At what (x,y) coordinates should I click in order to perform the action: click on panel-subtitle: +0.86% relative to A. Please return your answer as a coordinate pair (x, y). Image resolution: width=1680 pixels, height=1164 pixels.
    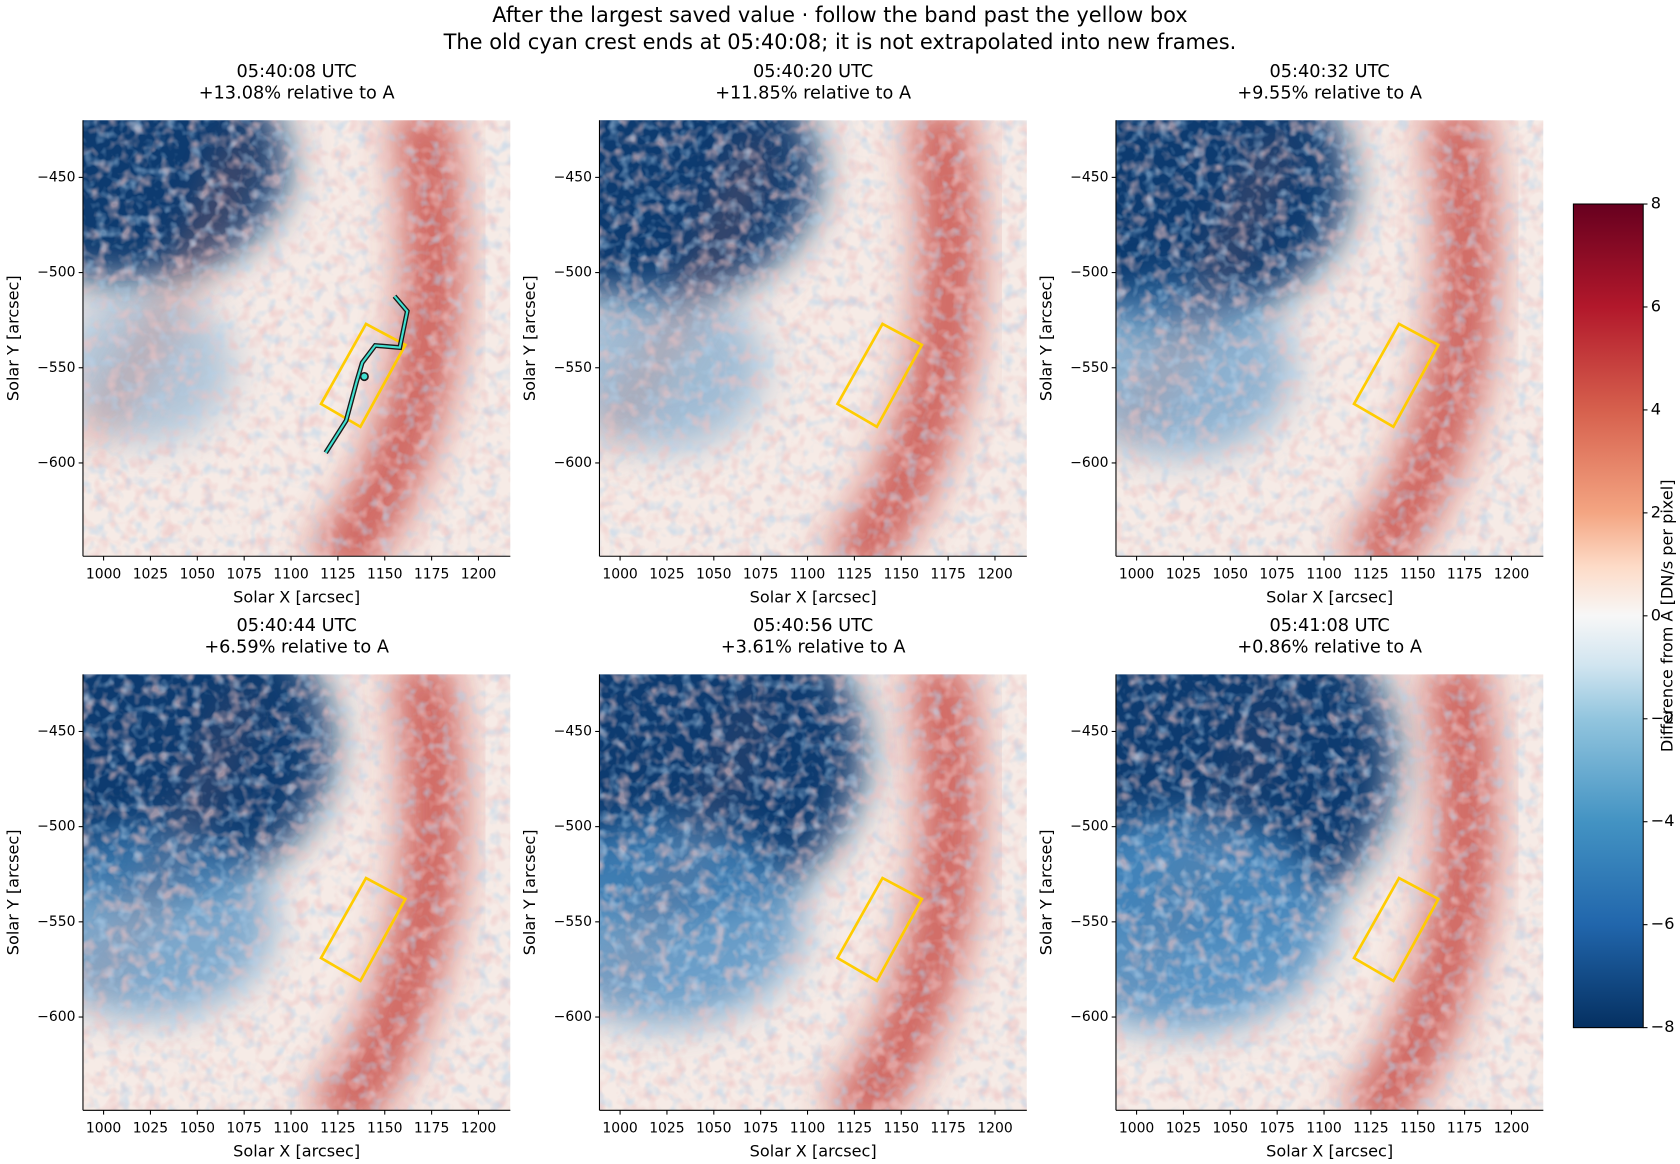
    Looking at the image, I should click on (1329, 648).